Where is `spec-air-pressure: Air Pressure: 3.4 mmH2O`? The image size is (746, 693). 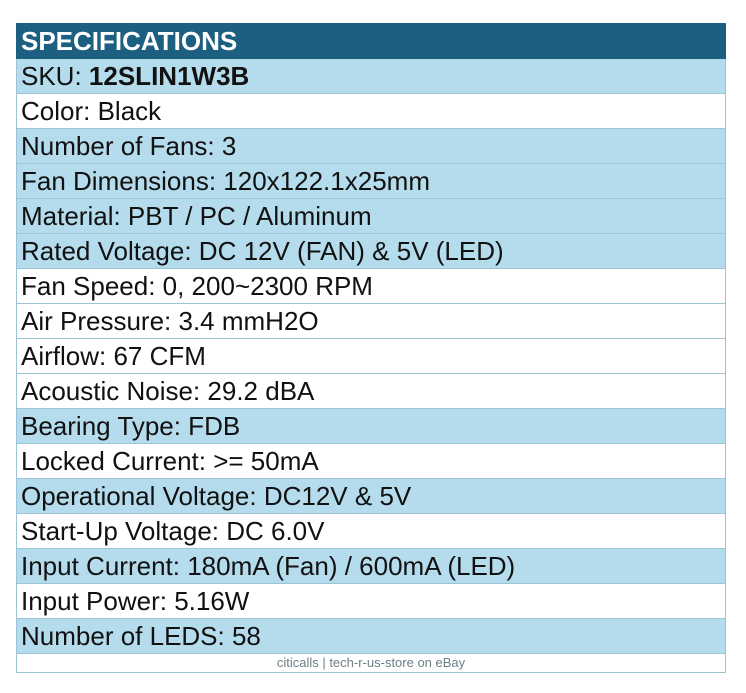 spec-air-pressure: Air Pressure: 3.4 mmH2O is located at coordinates (371, 321).